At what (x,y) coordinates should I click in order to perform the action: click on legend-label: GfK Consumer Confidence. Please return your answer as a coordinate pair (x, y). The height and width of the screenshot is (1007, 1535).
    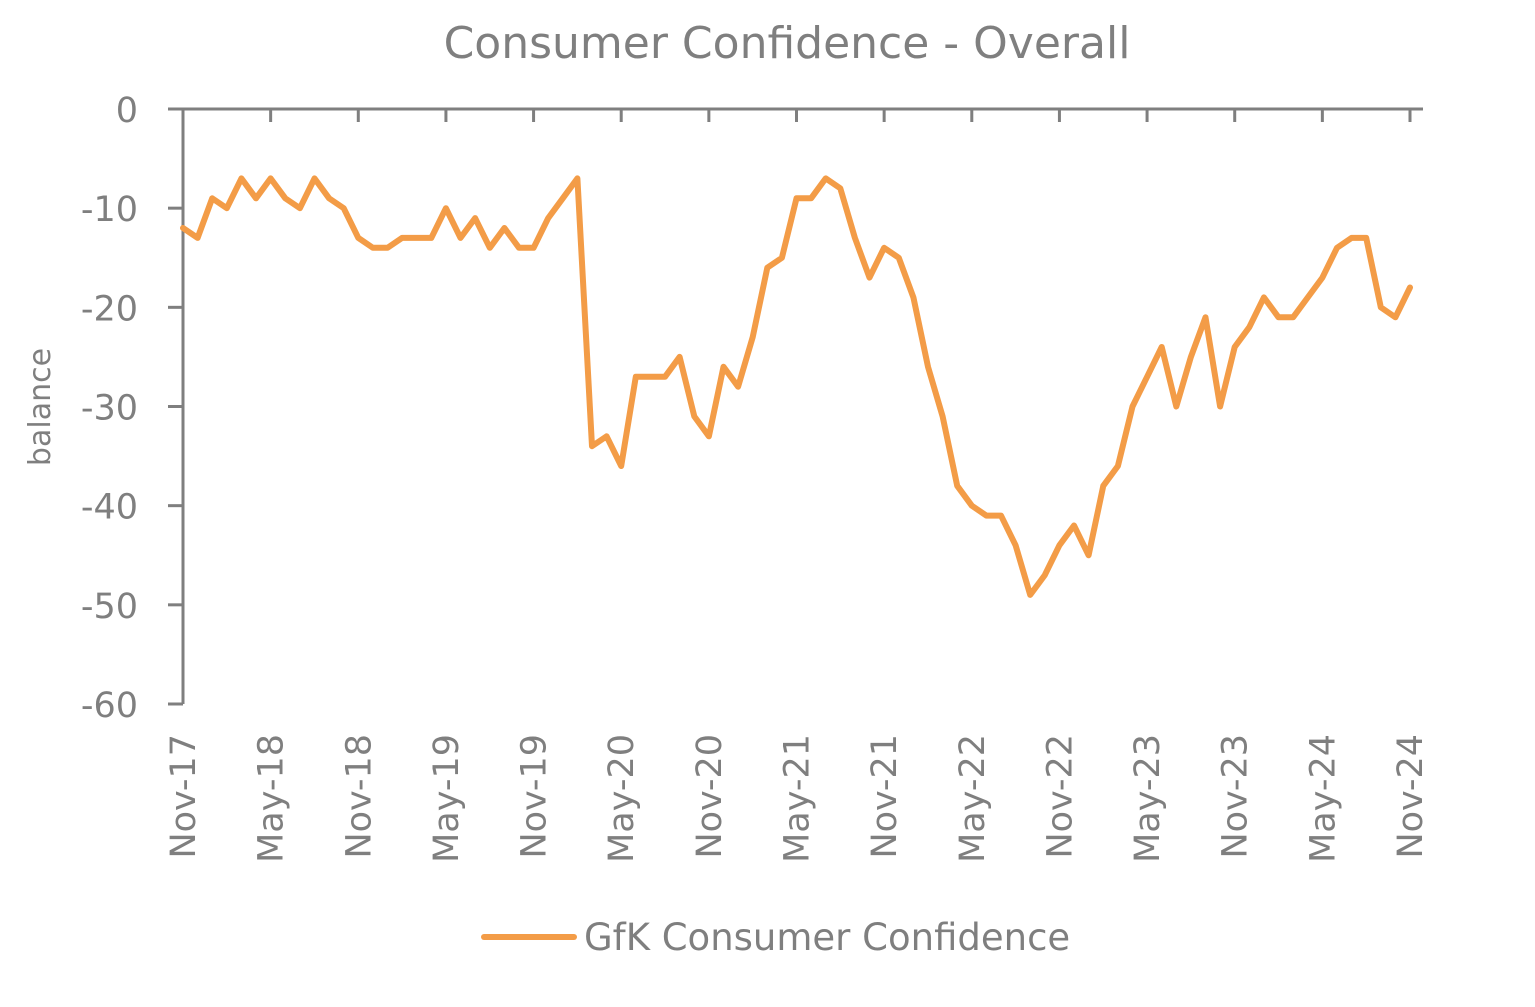
    Looking at the image, I should click on (827, 937).